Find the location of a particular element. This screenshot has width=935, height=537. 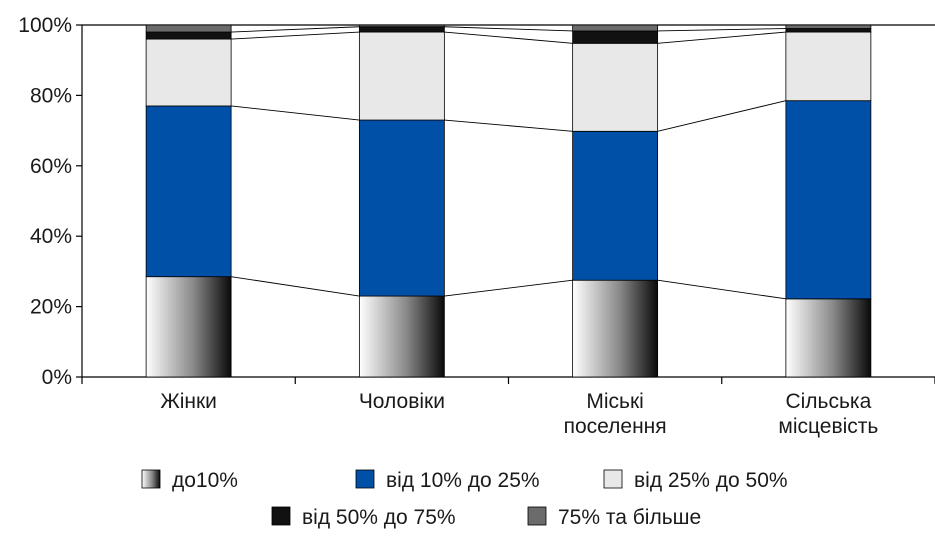

category-label: Чоловіки is located at coordinates (402, 401).